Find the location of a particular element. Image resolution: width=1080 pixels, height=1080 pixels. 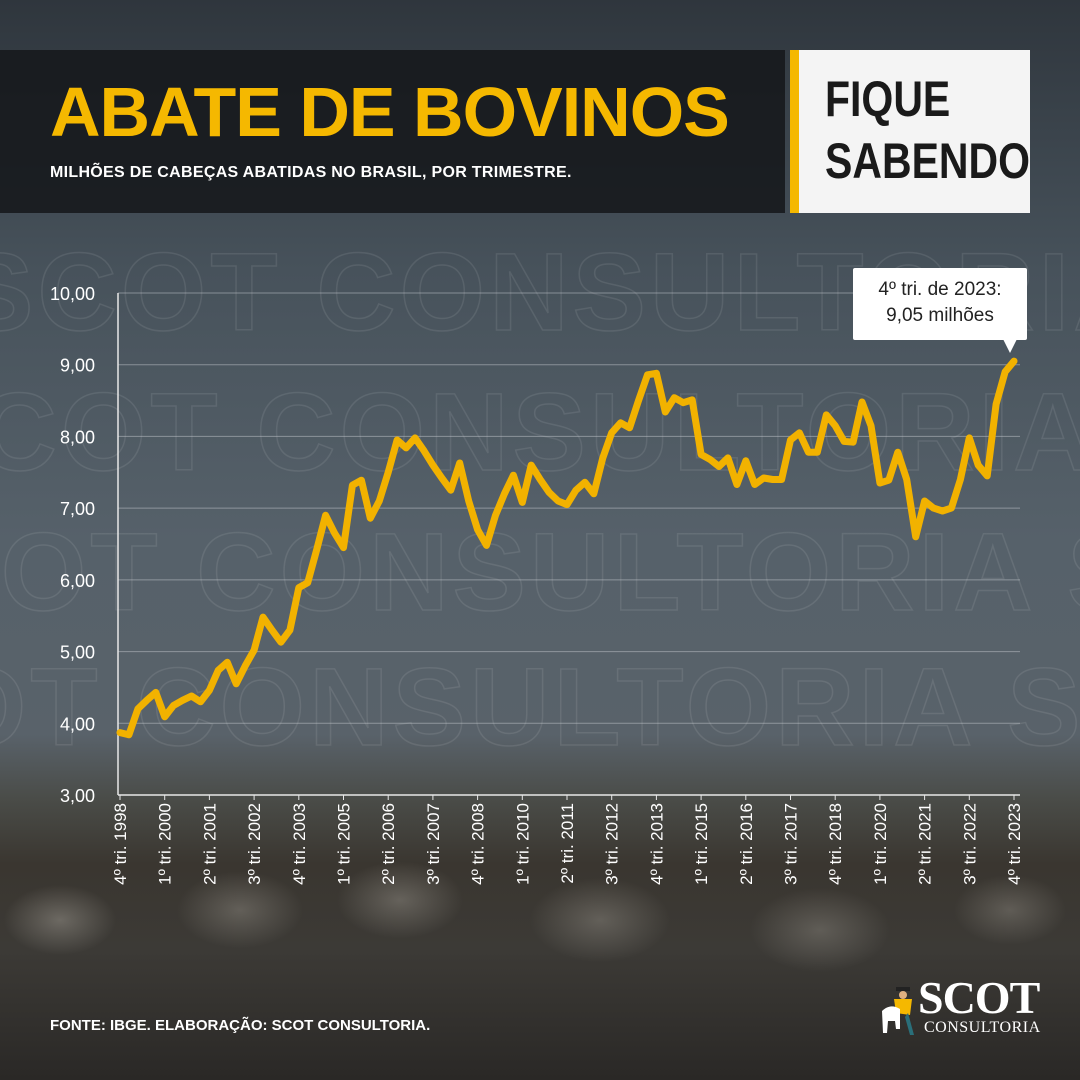

x-tick-label: 3º tri. 2007 is located at coordinates (433, 844).